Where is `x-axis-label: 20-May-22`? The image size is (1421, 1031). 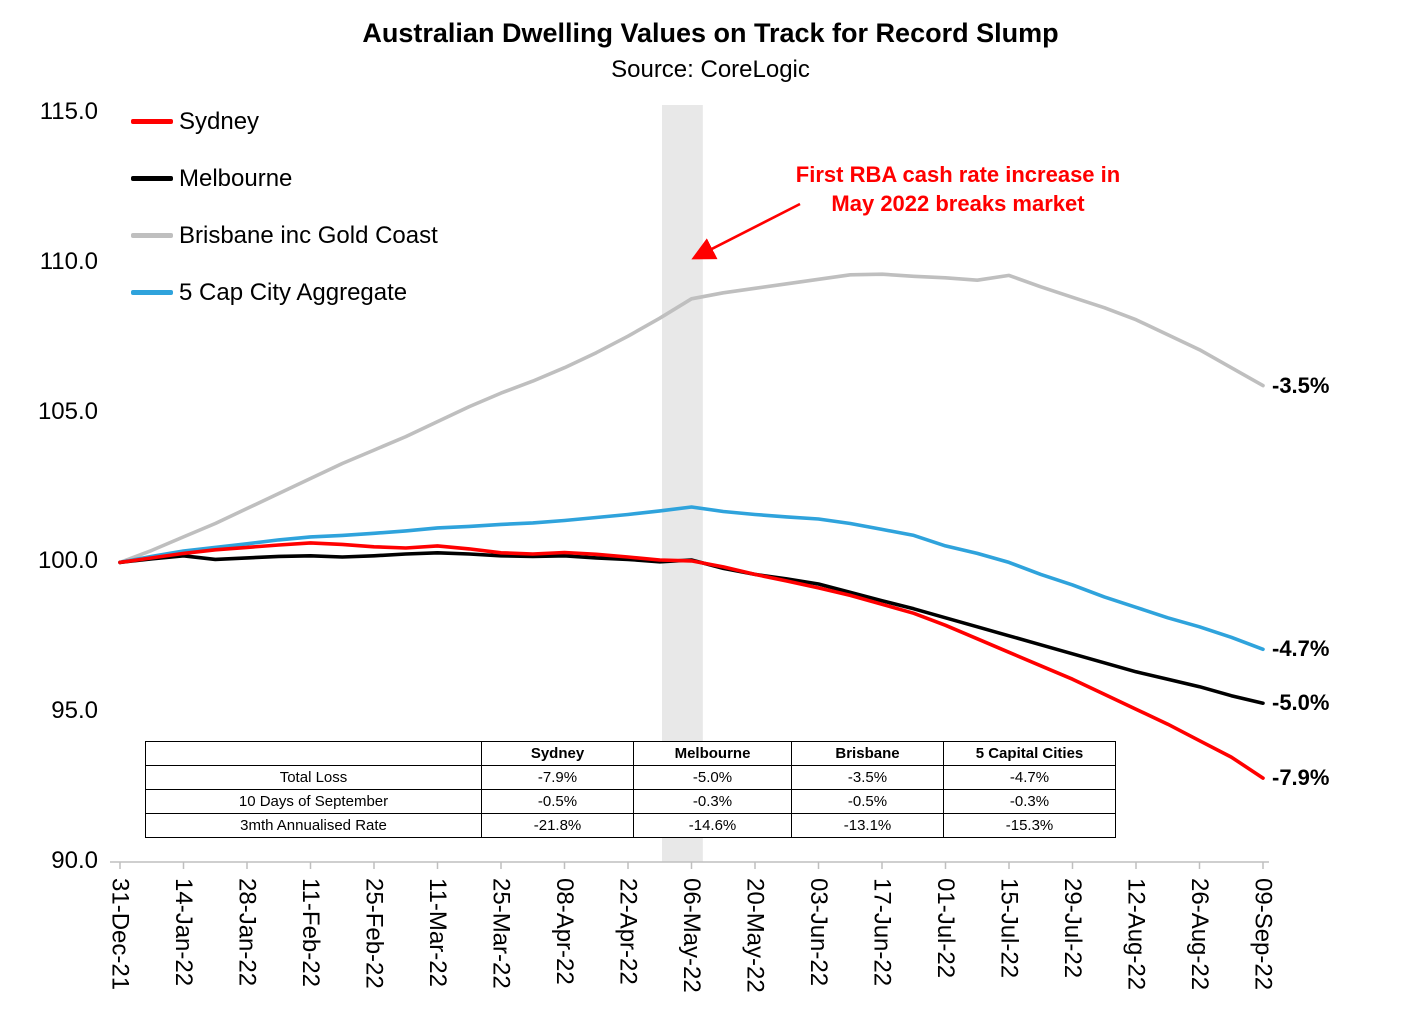 x-axis-label: 20-May-22 is located at coordinates (755, 935).